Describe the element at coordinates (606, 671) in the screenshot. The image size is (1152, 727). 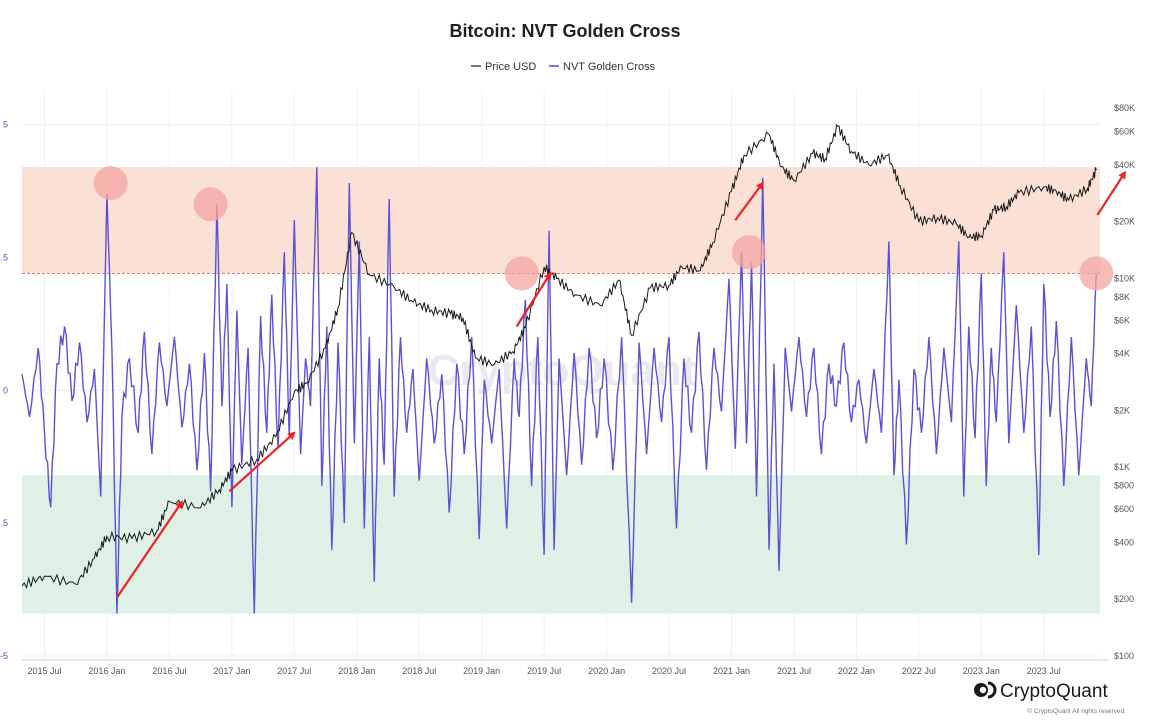
I see `x-tick-label: 2020 Jan` at that location.